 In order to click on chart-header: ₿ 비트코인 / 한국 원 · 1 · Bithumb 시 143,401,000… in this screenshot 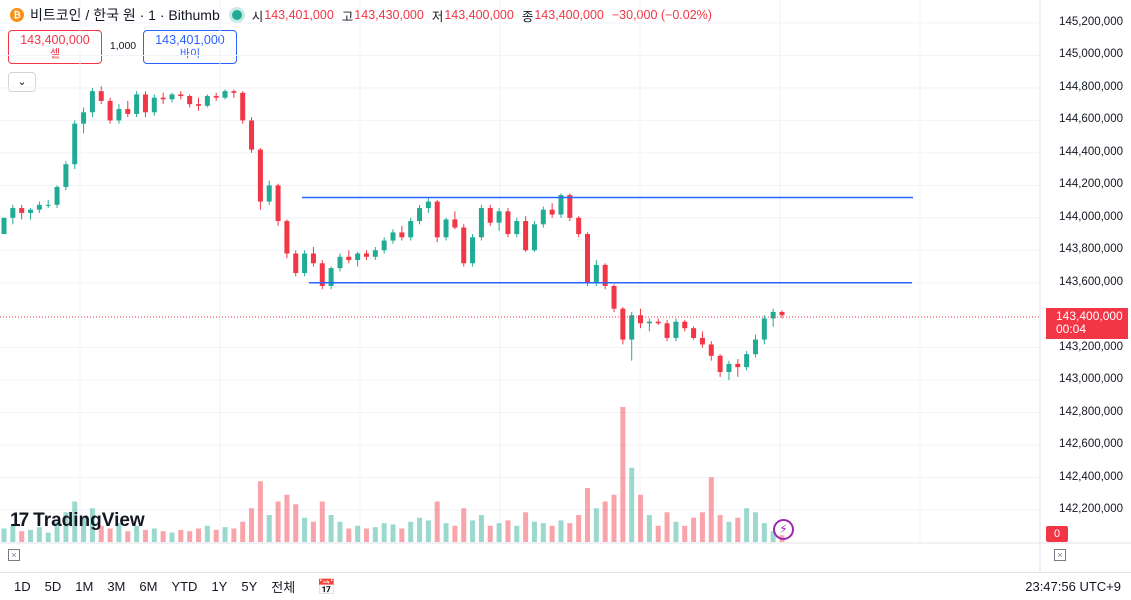, I will do `click(520, 15)`.